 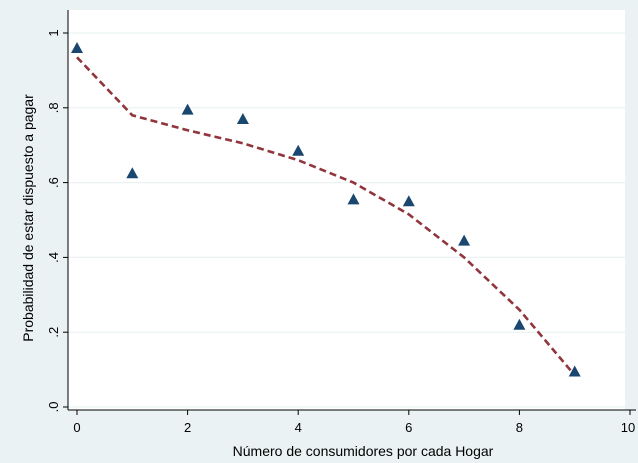 I want to click on x-tick-label: 8, so click(x=519, y=427).